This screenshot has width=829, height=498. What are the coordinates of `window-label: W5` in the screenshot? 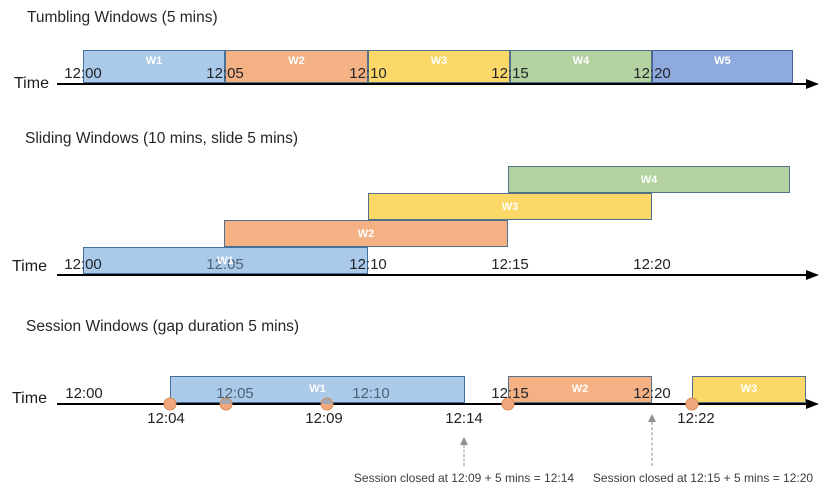 It's located at (722, 61).